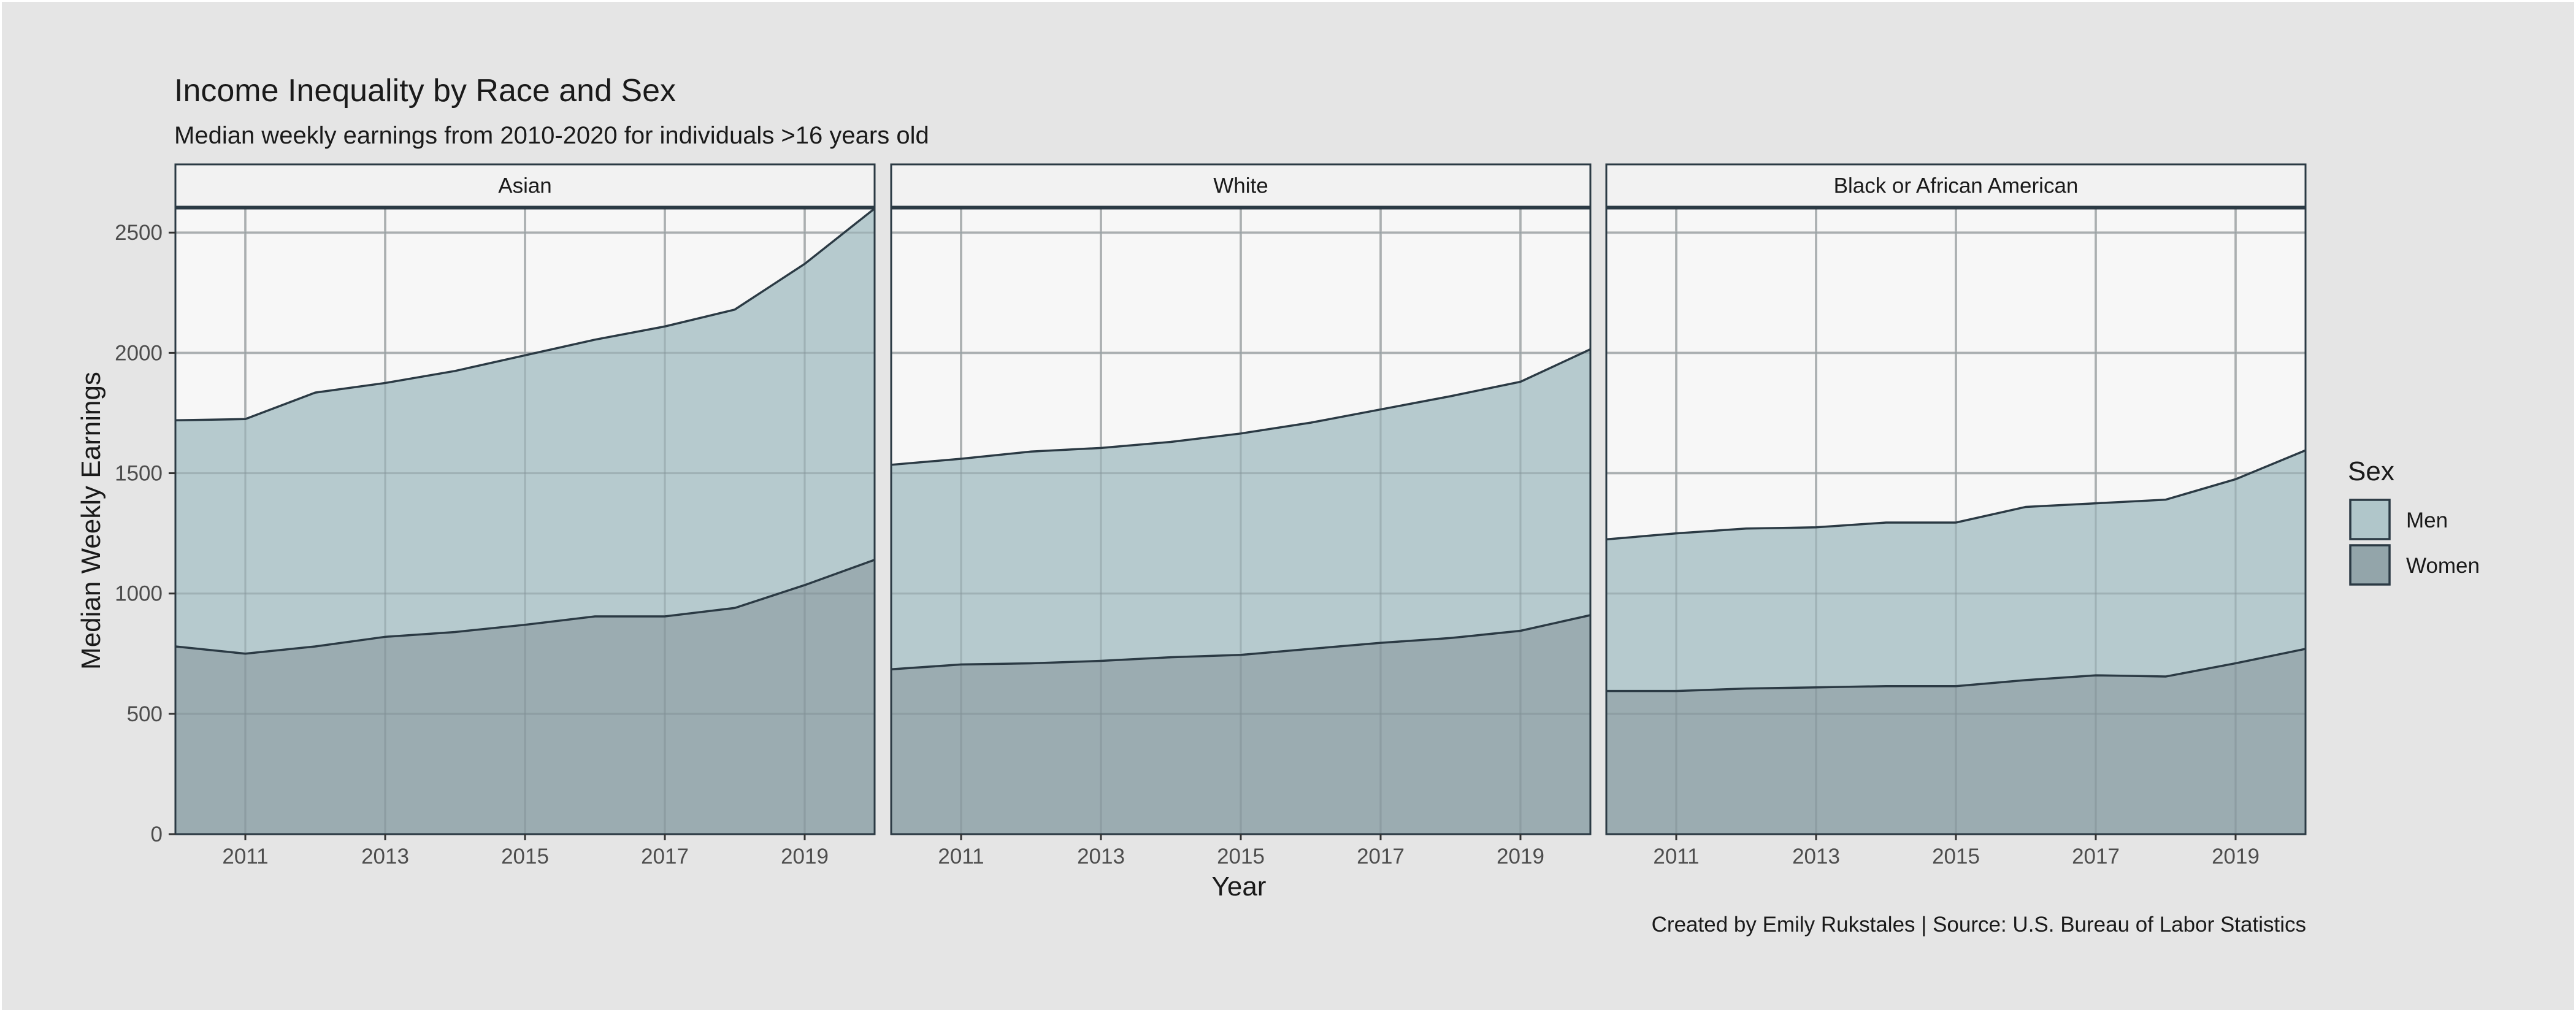 Image resolution: width=2576 pixels, height=1012 pixels. I want to click on facet-strip-label: White, so click(1240, 186).